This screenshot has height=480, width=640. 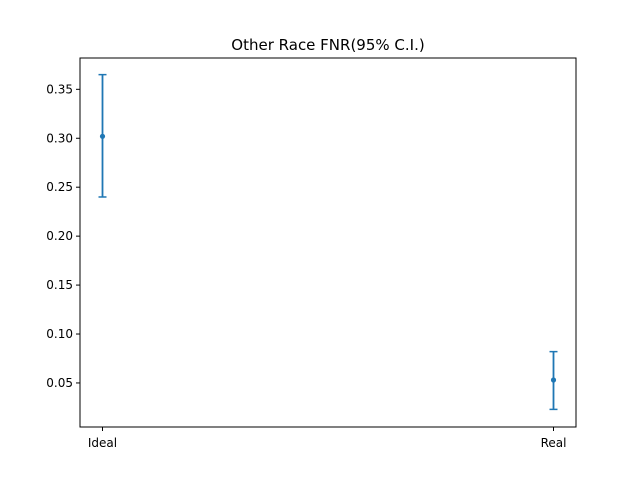 What do you see at coordinates (59, 236) in the screenshot?
I see `y-tick-label: 0.20` at bounding box center [59, 236].